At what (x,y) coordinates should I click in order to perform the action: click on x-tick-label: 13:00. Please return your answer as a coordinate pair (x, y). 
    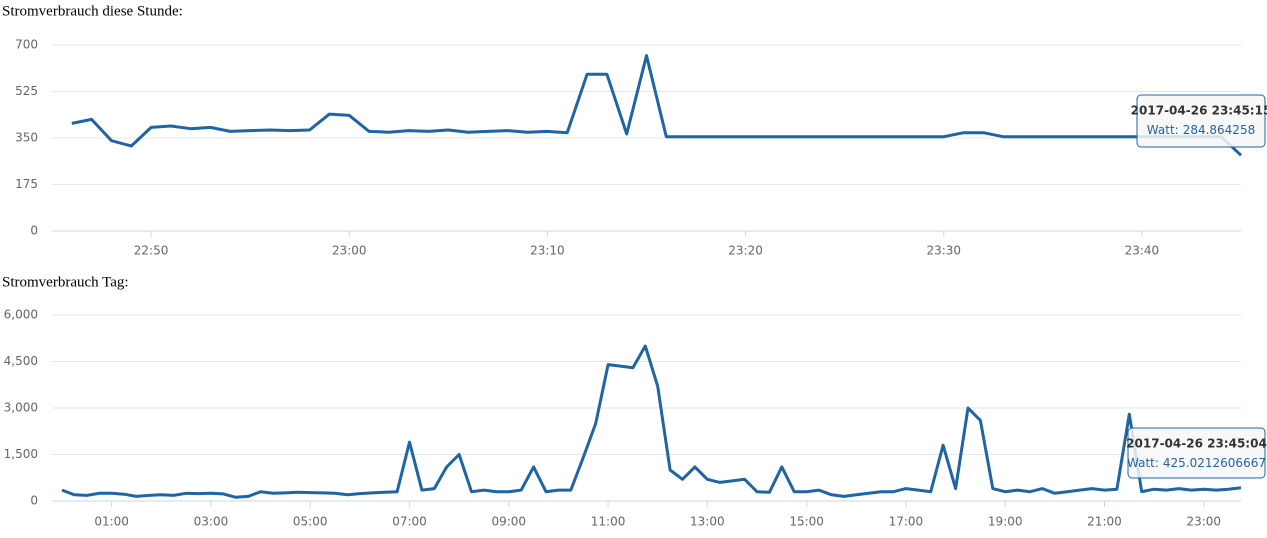
    Looking at the image, I should click on (707, 522).